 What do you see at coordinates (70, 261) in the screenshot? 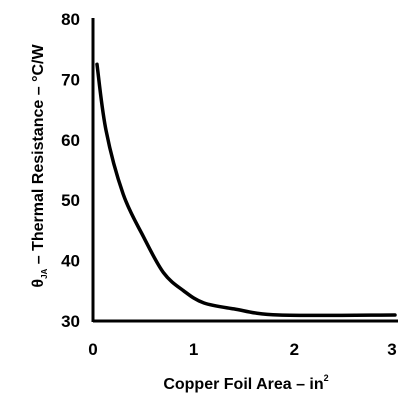
I see `y-tick-label: 40` at bounding box center [70, 261].